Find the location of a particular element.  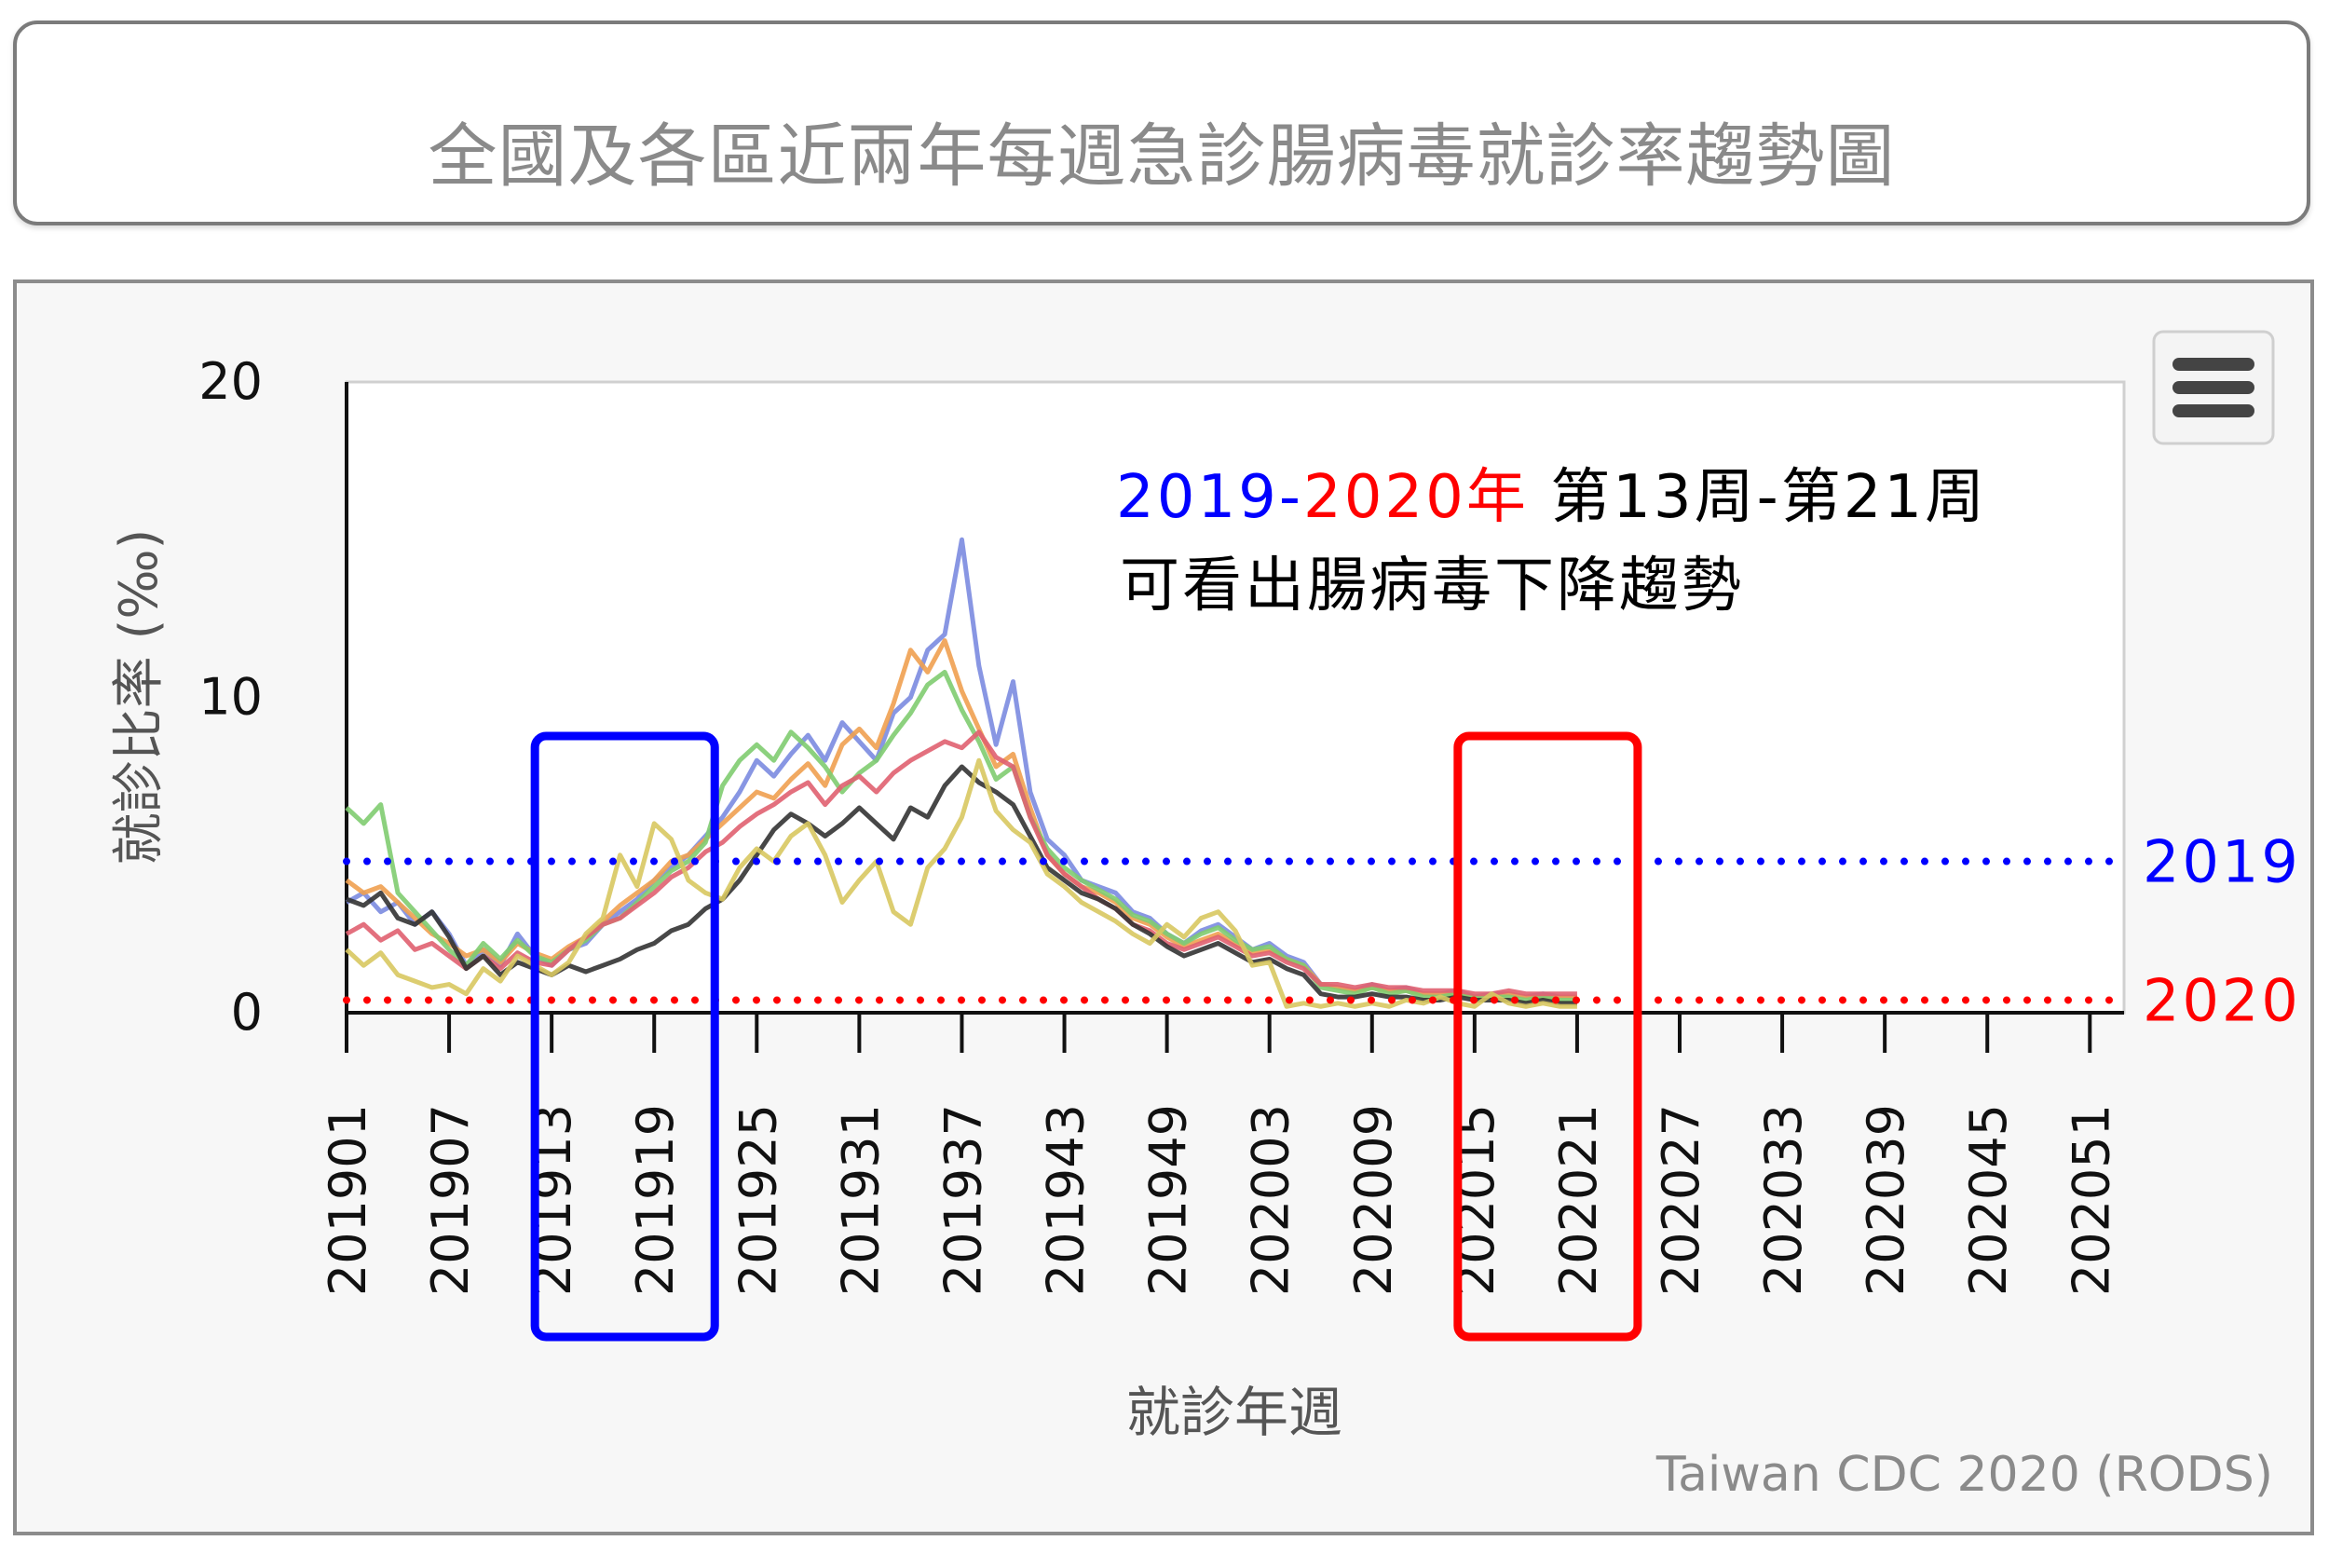

x-tick-label: 201949 is located at coordinates (1168, 1200).